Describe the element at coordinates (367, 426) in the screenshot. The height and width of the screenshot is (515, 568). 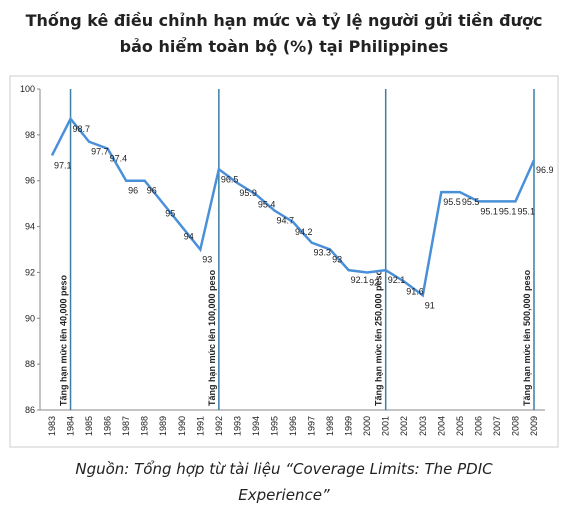
I see `x-tick-label: 2000` at that location.